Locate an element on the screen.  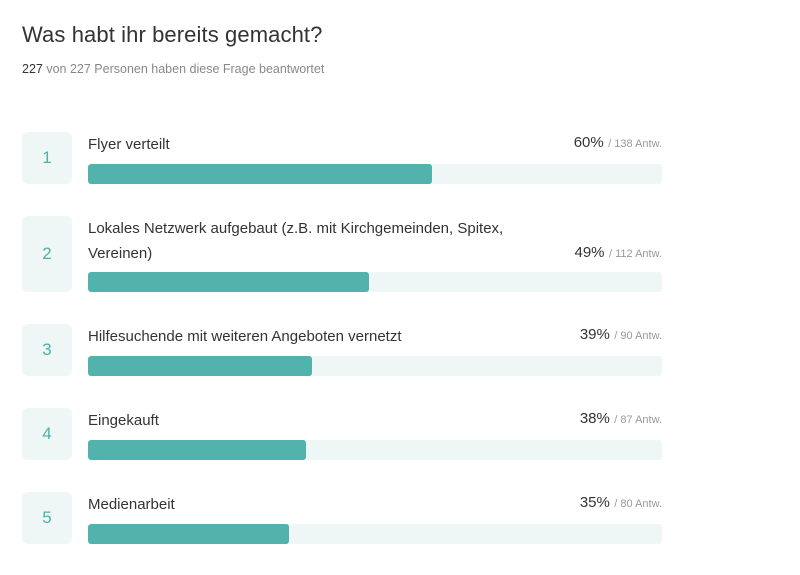
answer-rank-1: 1 is located at coordinates (47, 158).